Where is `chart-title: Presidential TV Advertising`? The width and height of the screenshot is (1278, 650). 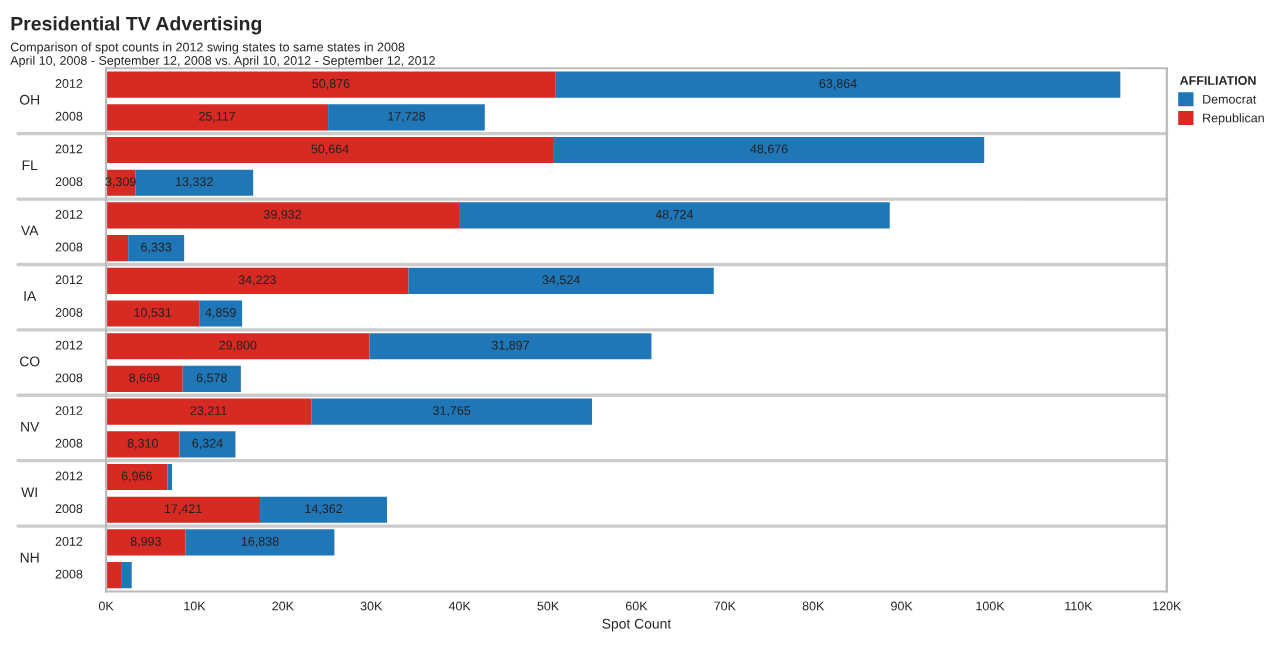 chart-title: Presidential TV Advertising is located at coordinates (136, 25).